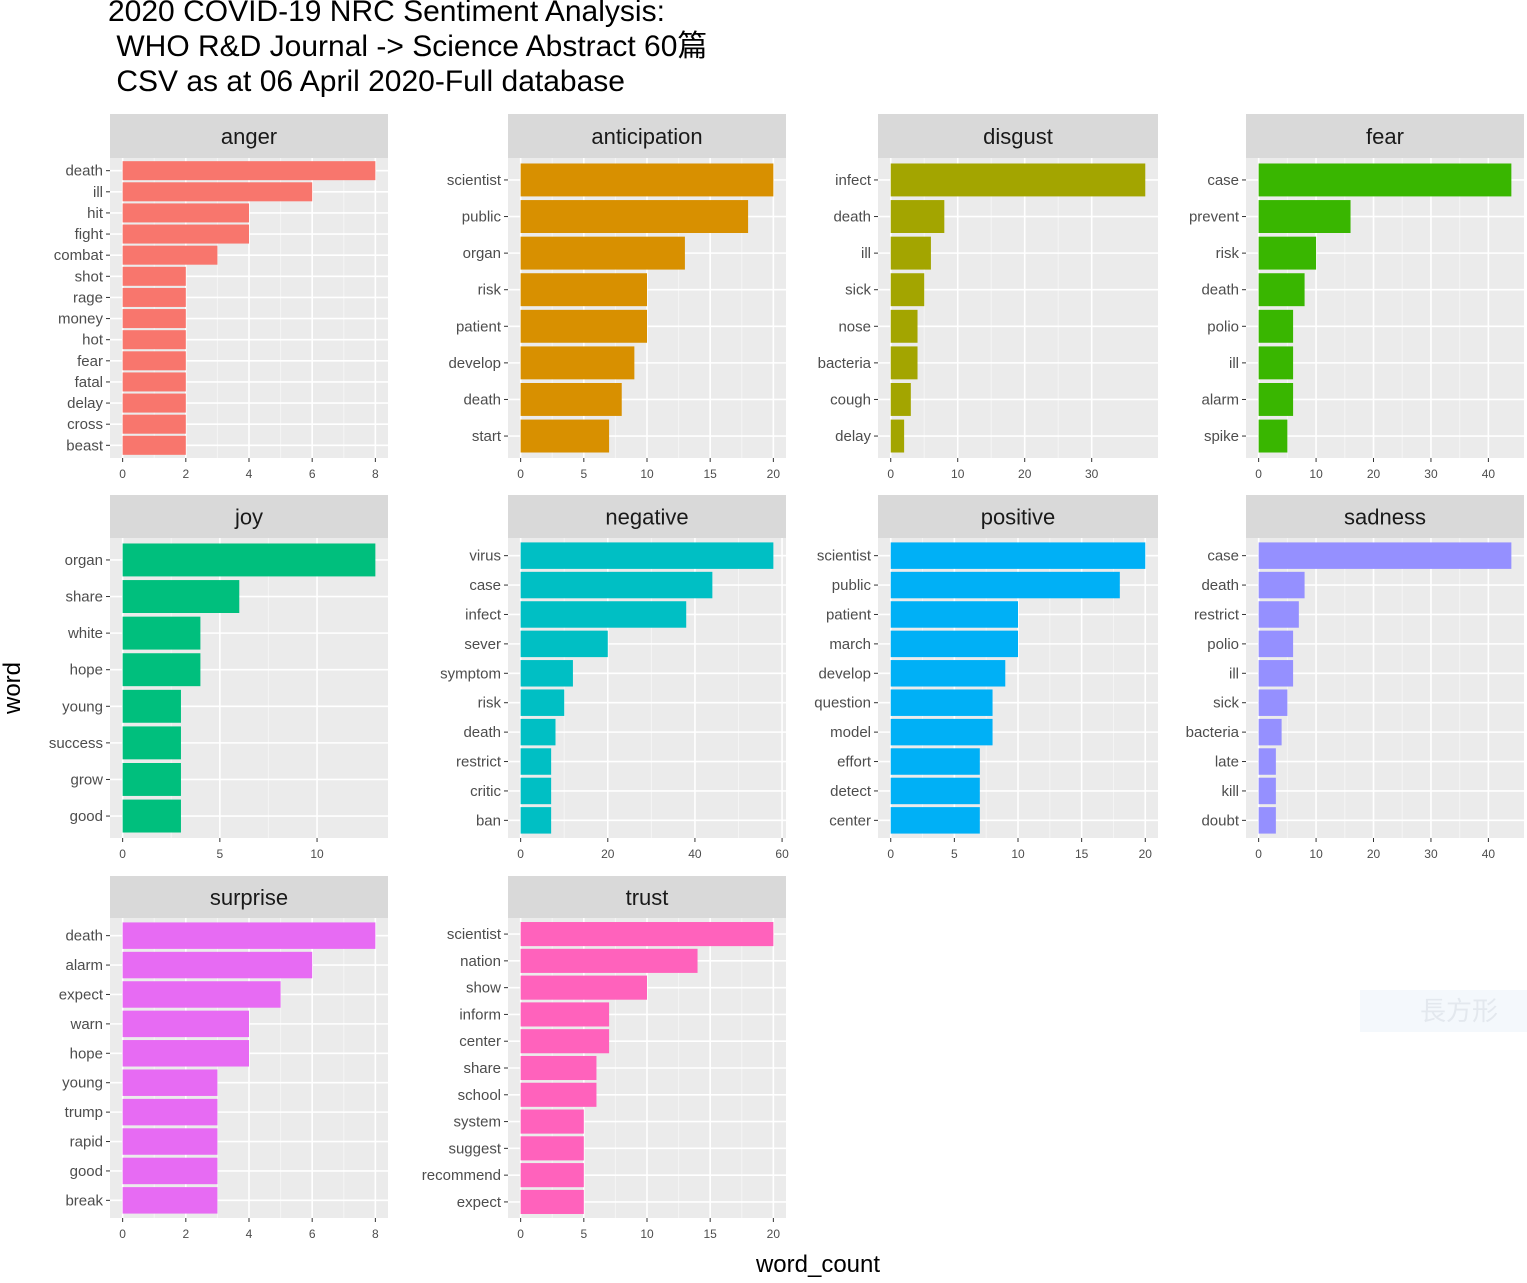 This screenshot has height=1283, width=1527. What do you see at coordinates (842, 703) in the screenshot?
I see `y-tick-label: question` at bounding box center [842, 703].